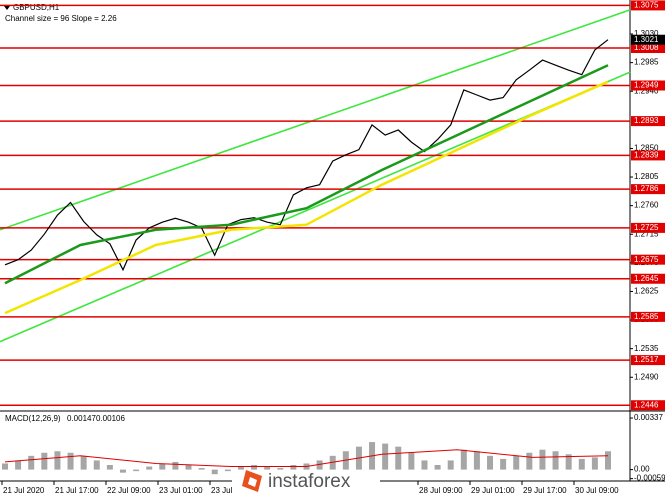 The image size is (665, 499). I want to click on level-label: 1.2517, so click(646, 359).